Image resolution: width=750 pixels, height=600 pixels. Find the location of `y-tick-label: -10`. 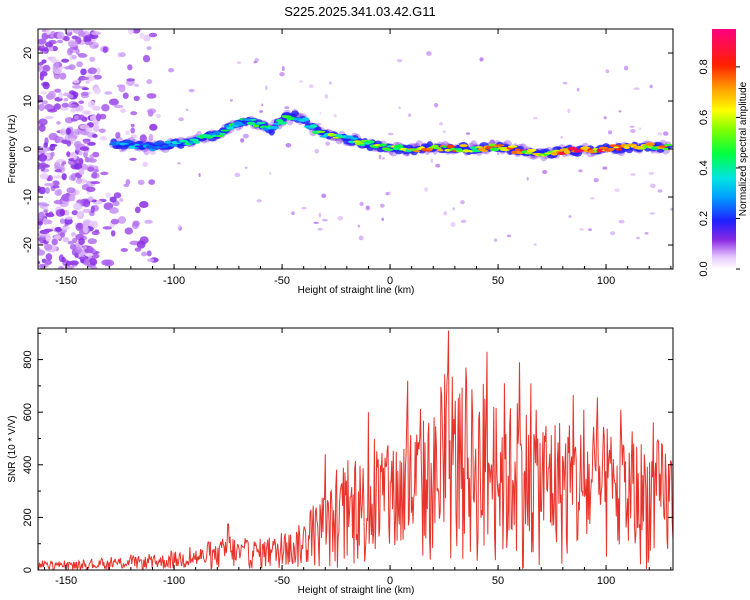

y-tick-label: -10 is located at coordinates (28, 197).